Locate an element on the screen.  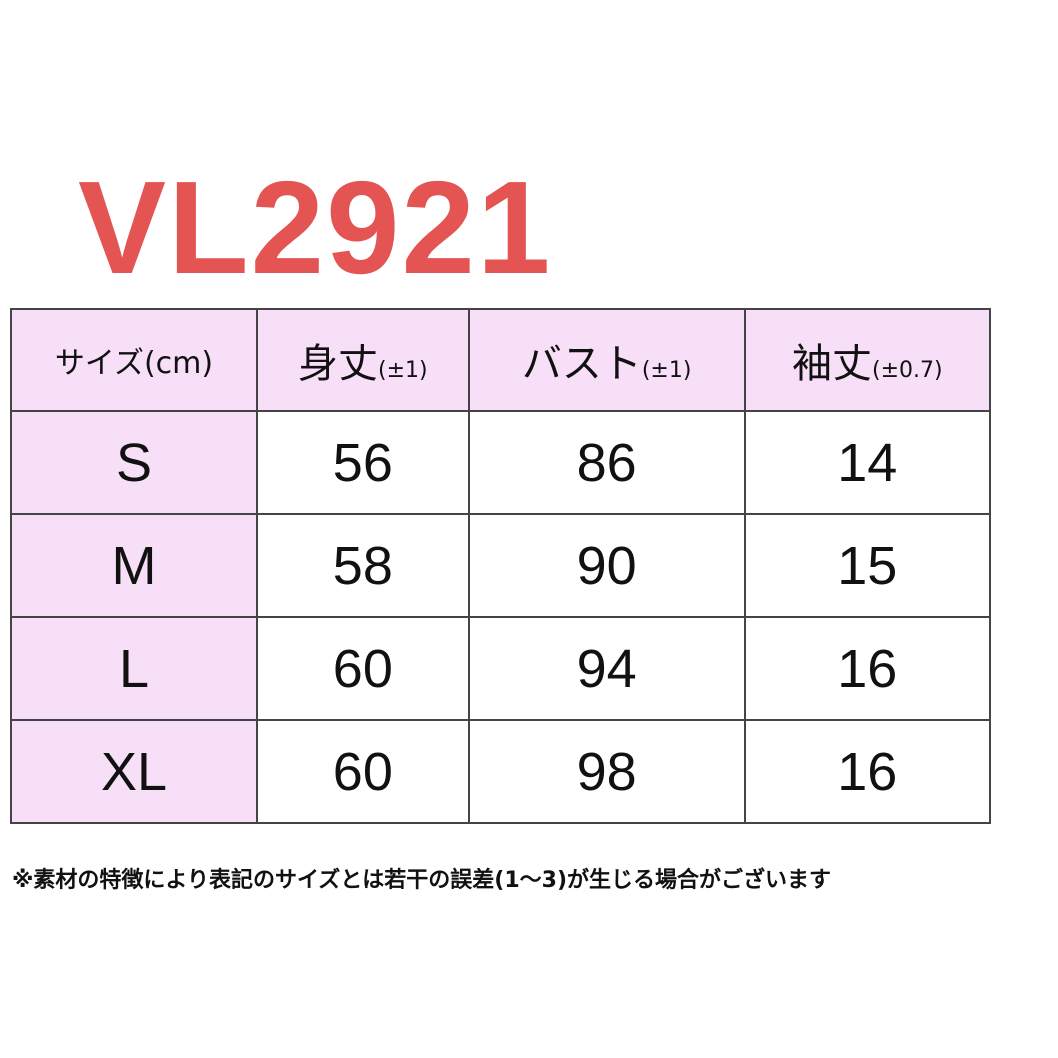
sleeve-cell: 14 is located at coordinates (867, 462).